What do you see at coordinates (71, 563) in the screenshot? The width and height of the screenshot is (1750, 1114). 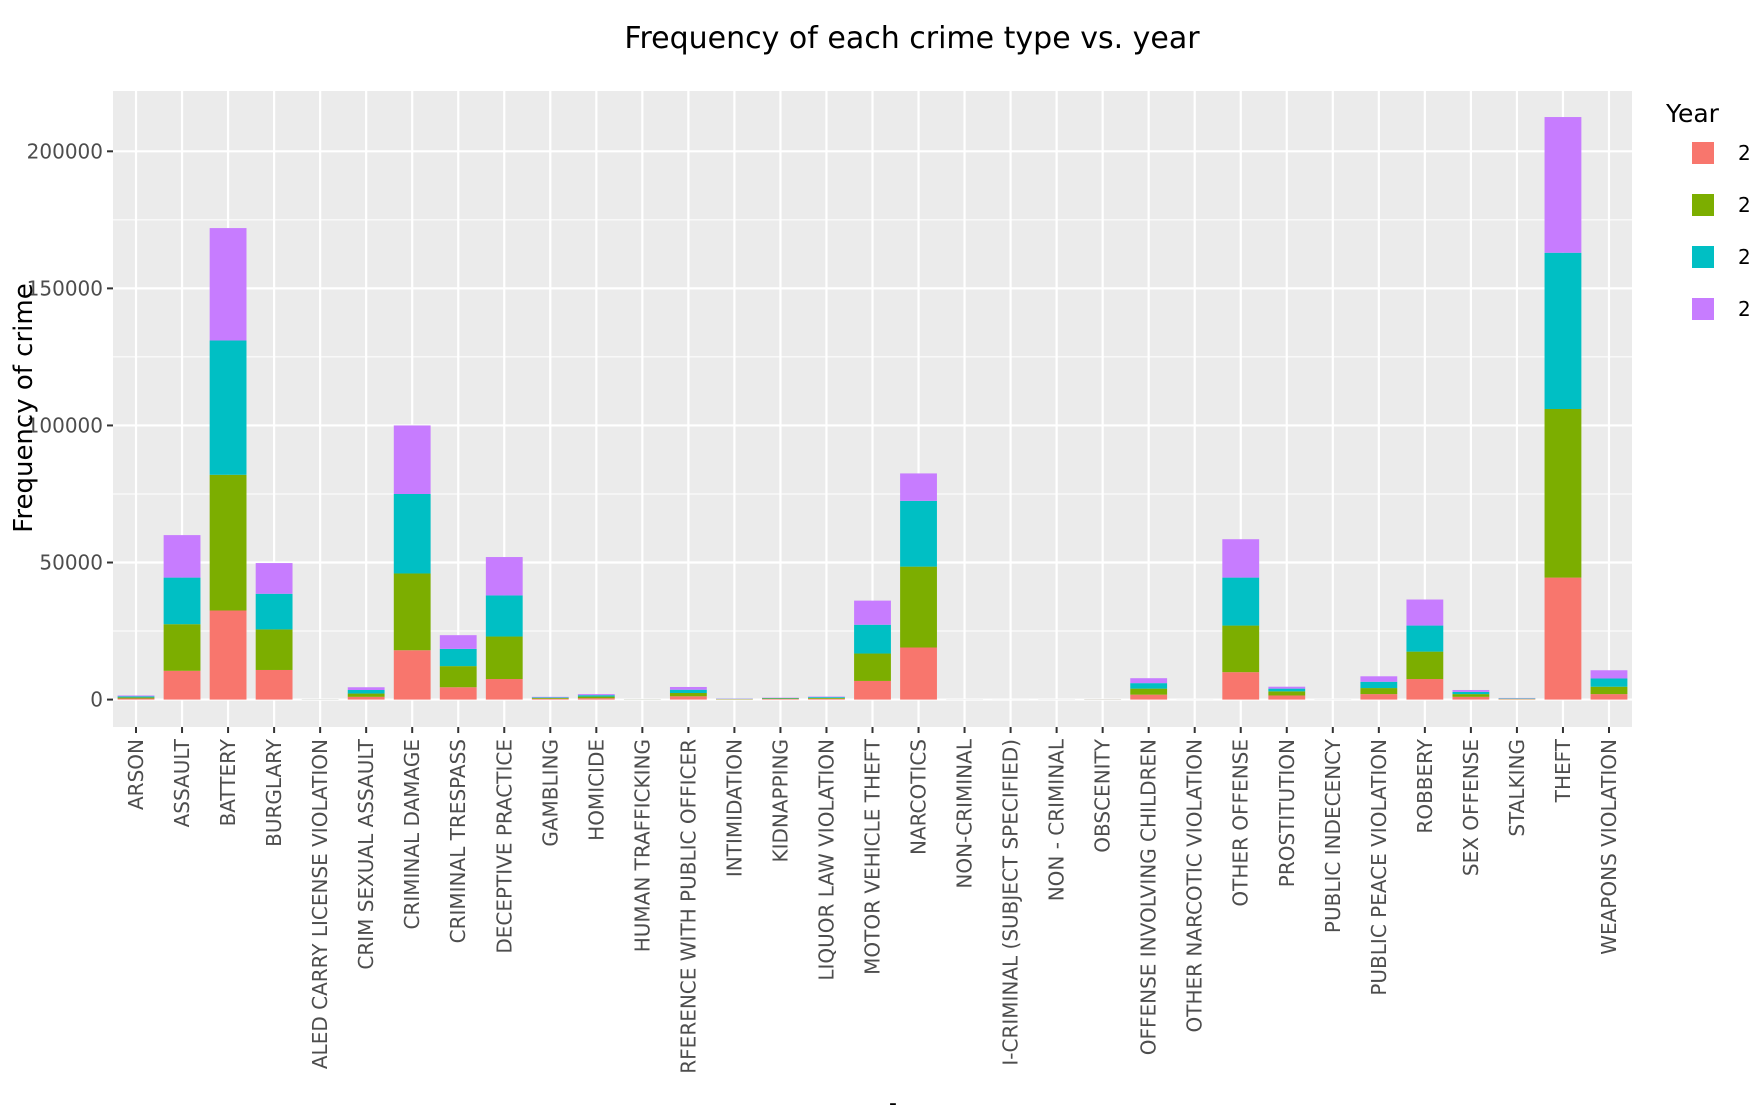 I see `y-tick-label: 50000` at bounding box center [71, 563].